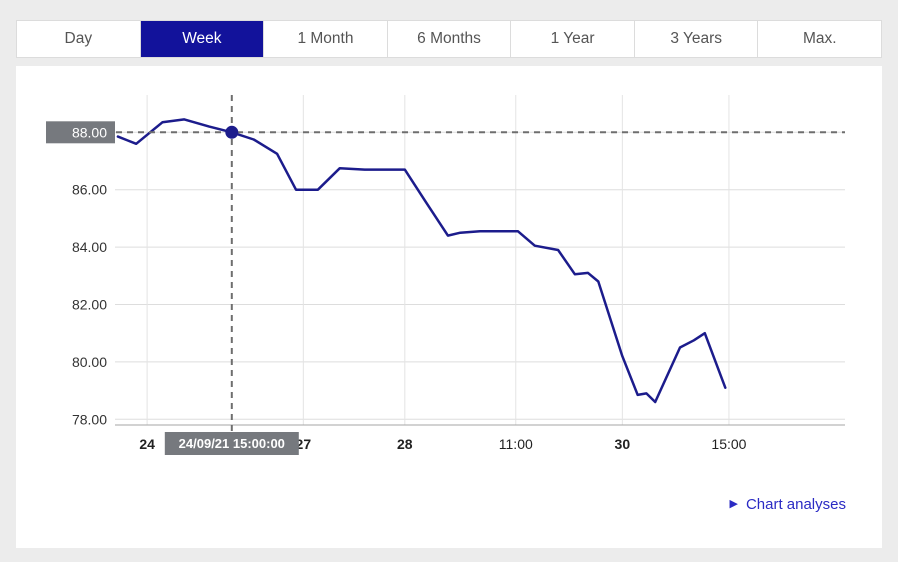 The image size is (898, 562). What do you see at coordinates (147, 444) in the screenshot?
I see `x-axis-label: 24` at bounding box center [147, 444].